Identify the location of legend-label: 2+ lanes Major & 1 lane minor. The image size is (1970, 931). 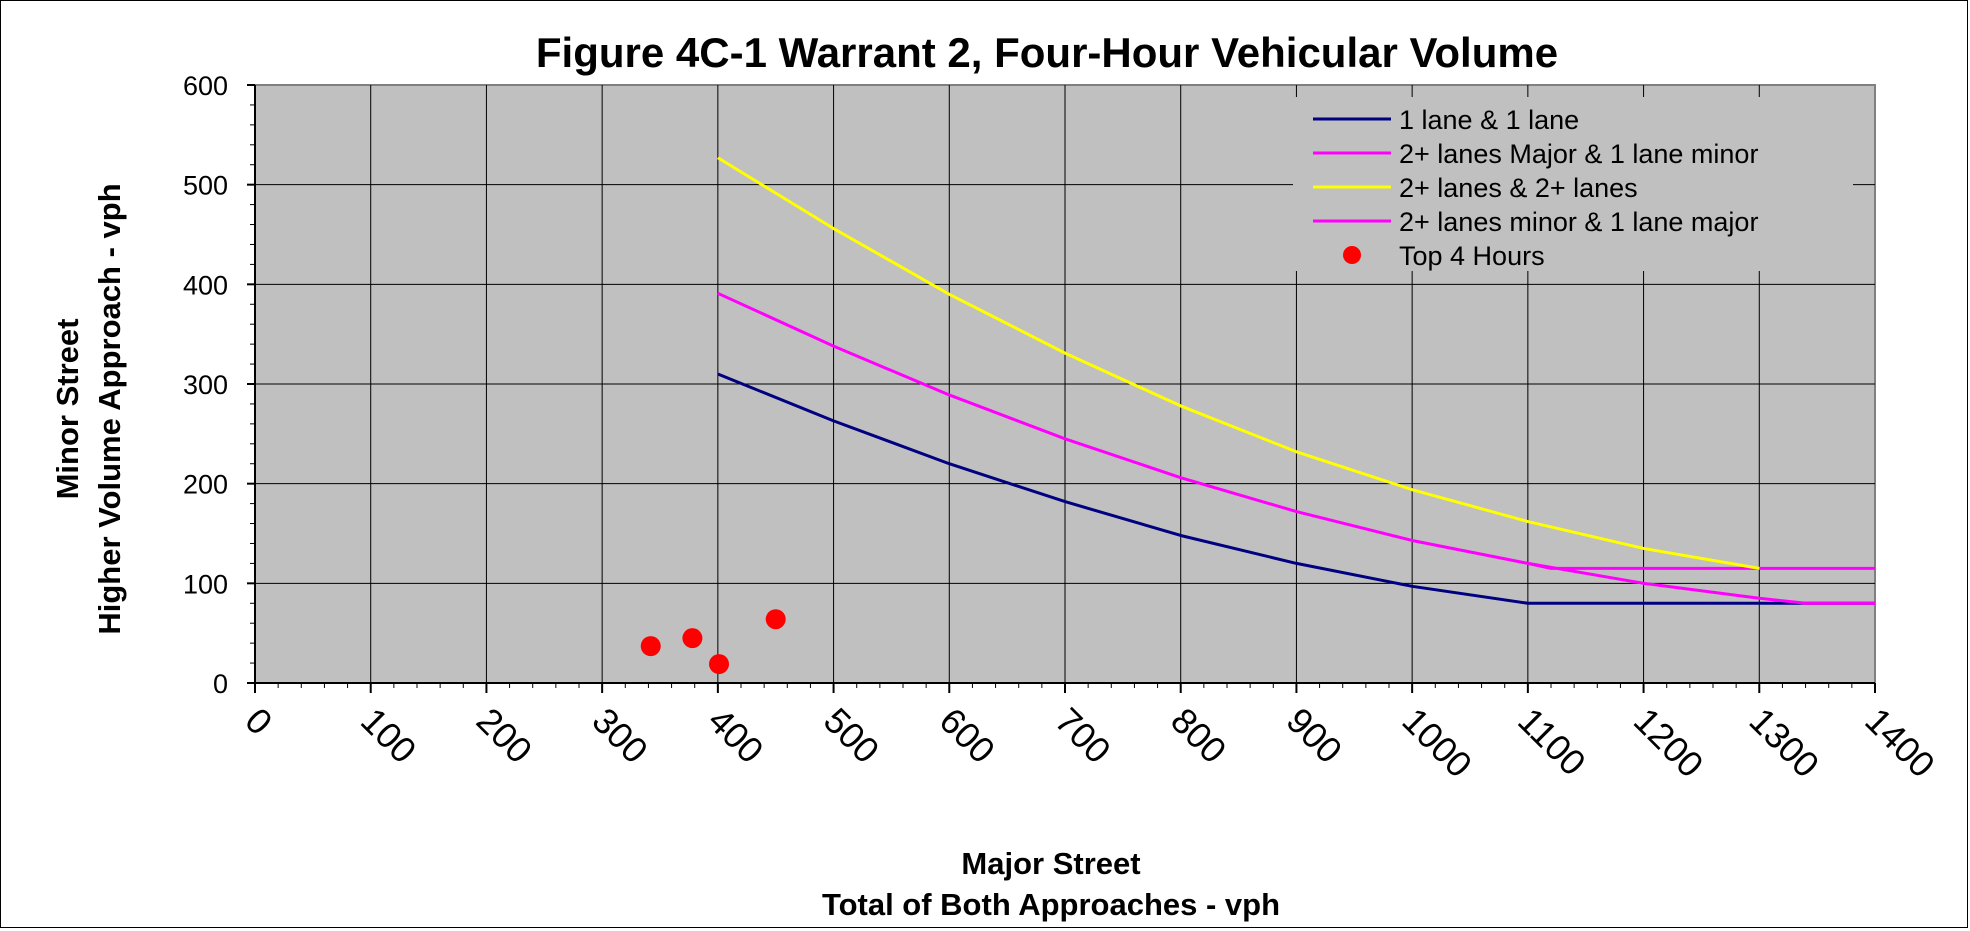
(1578, 154).